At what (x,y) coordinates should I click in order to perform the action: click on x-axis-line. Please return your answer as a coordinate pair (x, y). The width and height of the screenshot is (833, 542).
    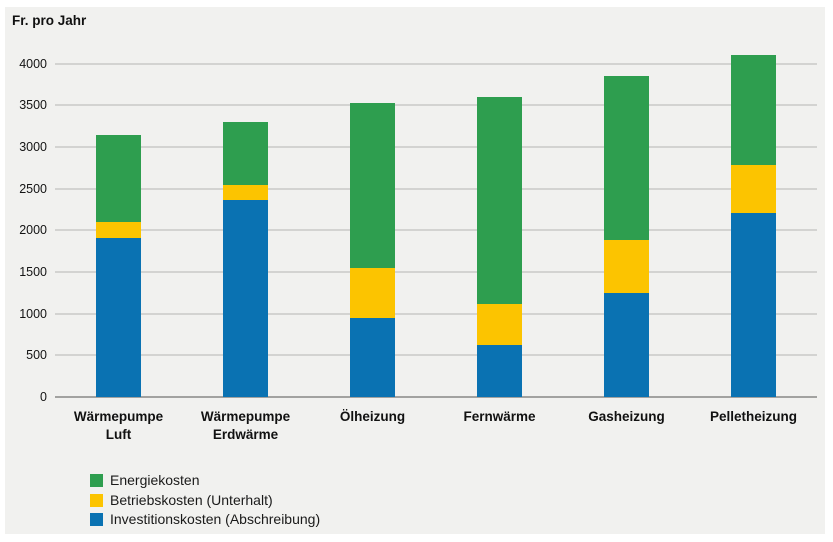
    Looking at the image, I should click on (436, 397).